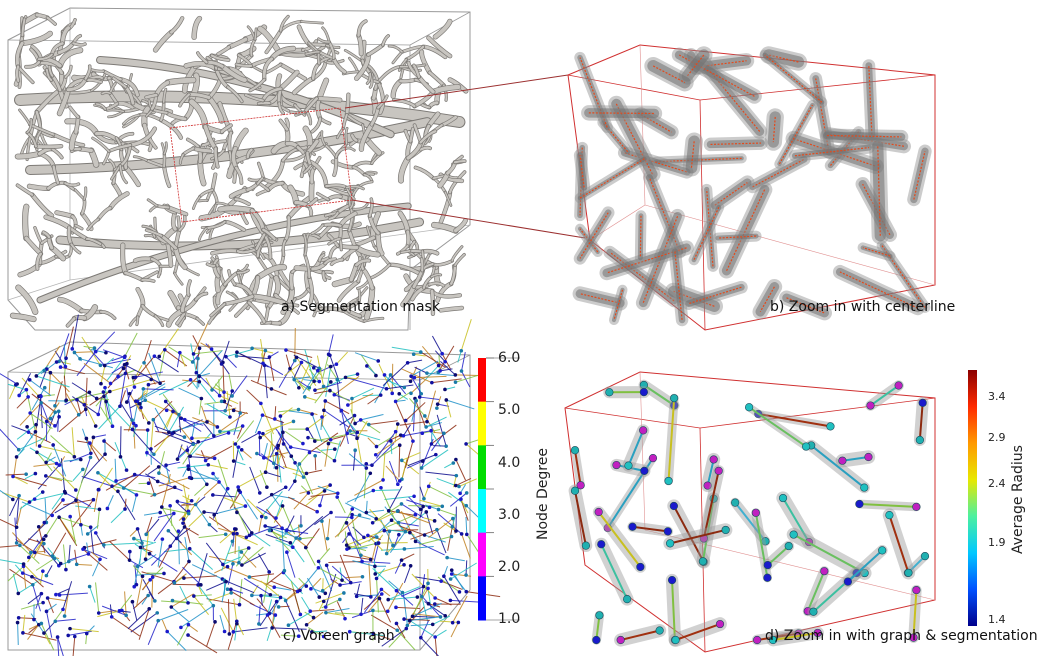 The width and height of the screenshot is (1054, 656). I want to click on zoom-connector-bottom, so click(468, 219).